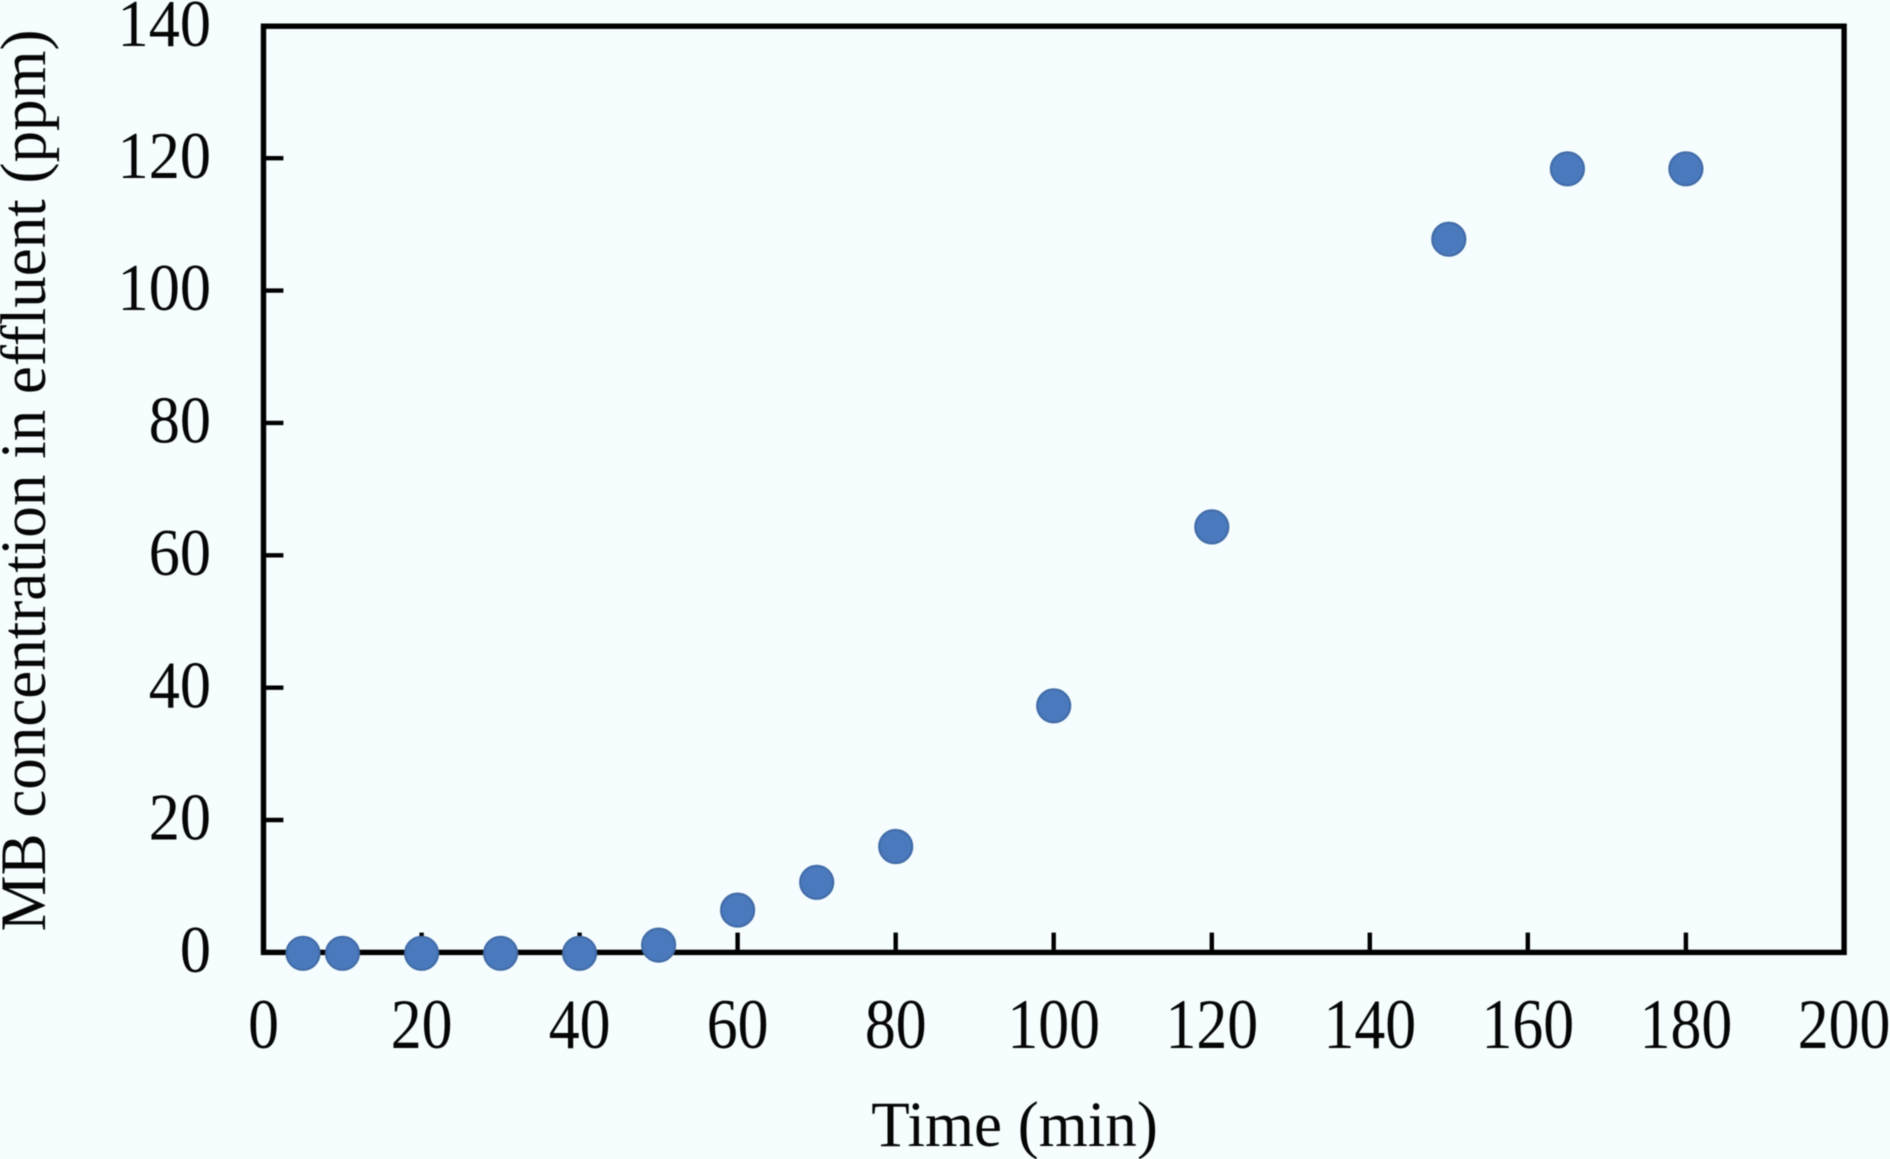  Describe the element at coordinates (1527, 1025) in the screenshot. I see `svg-text: 160` at that location.